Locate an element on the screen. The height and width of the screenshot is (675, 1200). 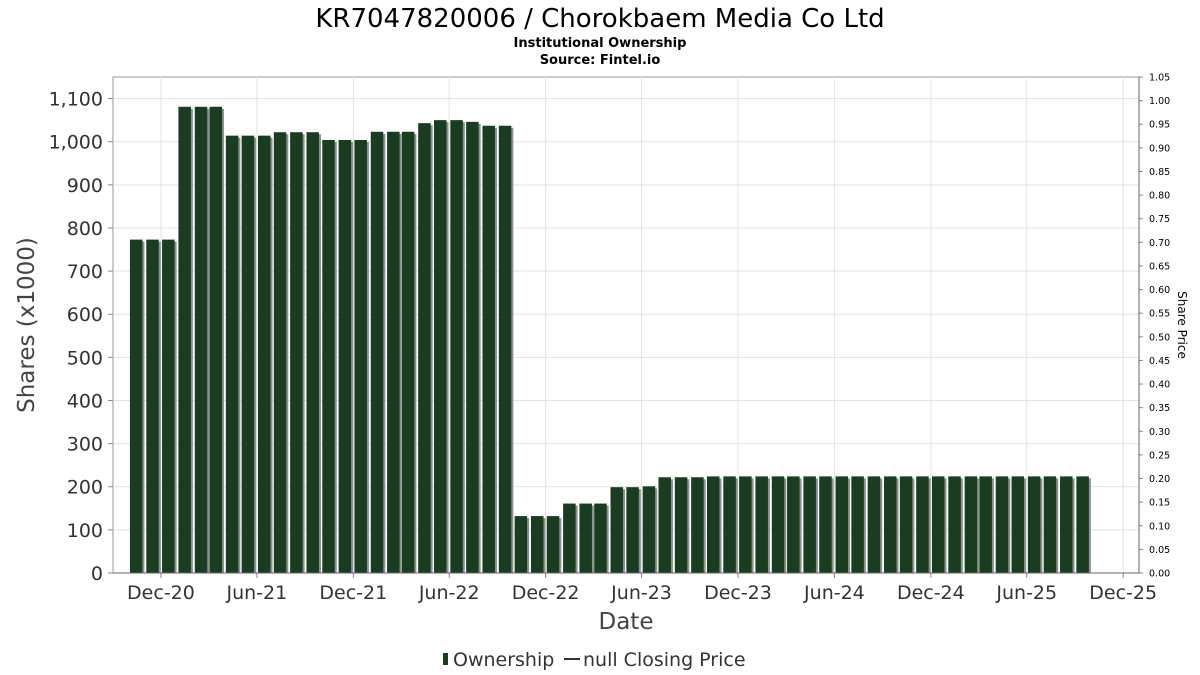
y2-tick-label: 0.35 is located at coordinates (1159, 408).